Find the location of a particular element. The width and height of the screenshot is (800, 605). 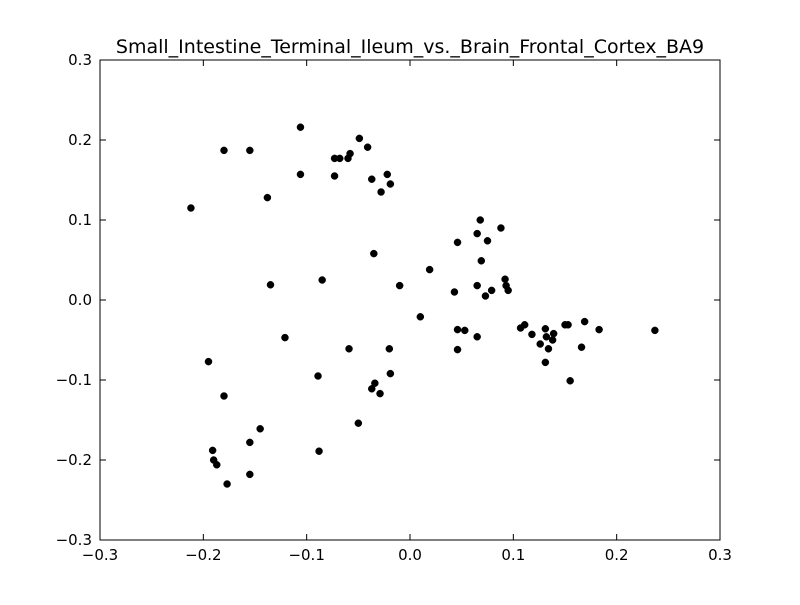

x-tick-label: −0.3 is located at coordinates (100, 555).